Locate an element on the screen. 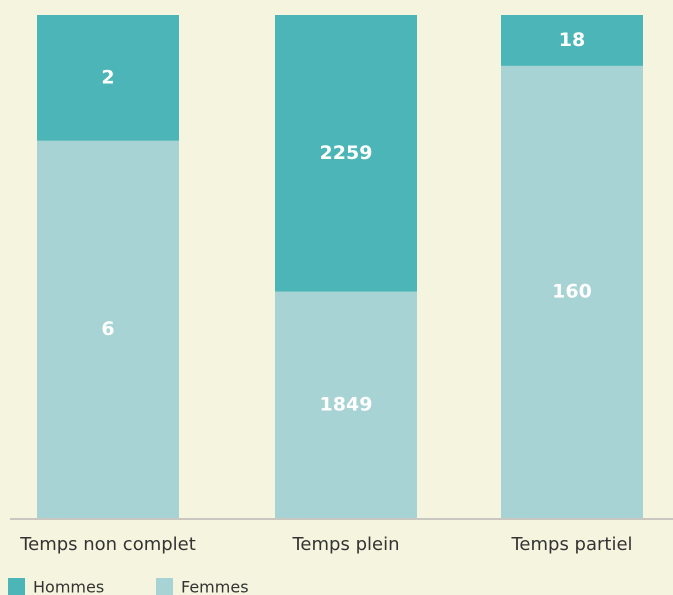  data-label: 18 is located at coordinates (572, 40).